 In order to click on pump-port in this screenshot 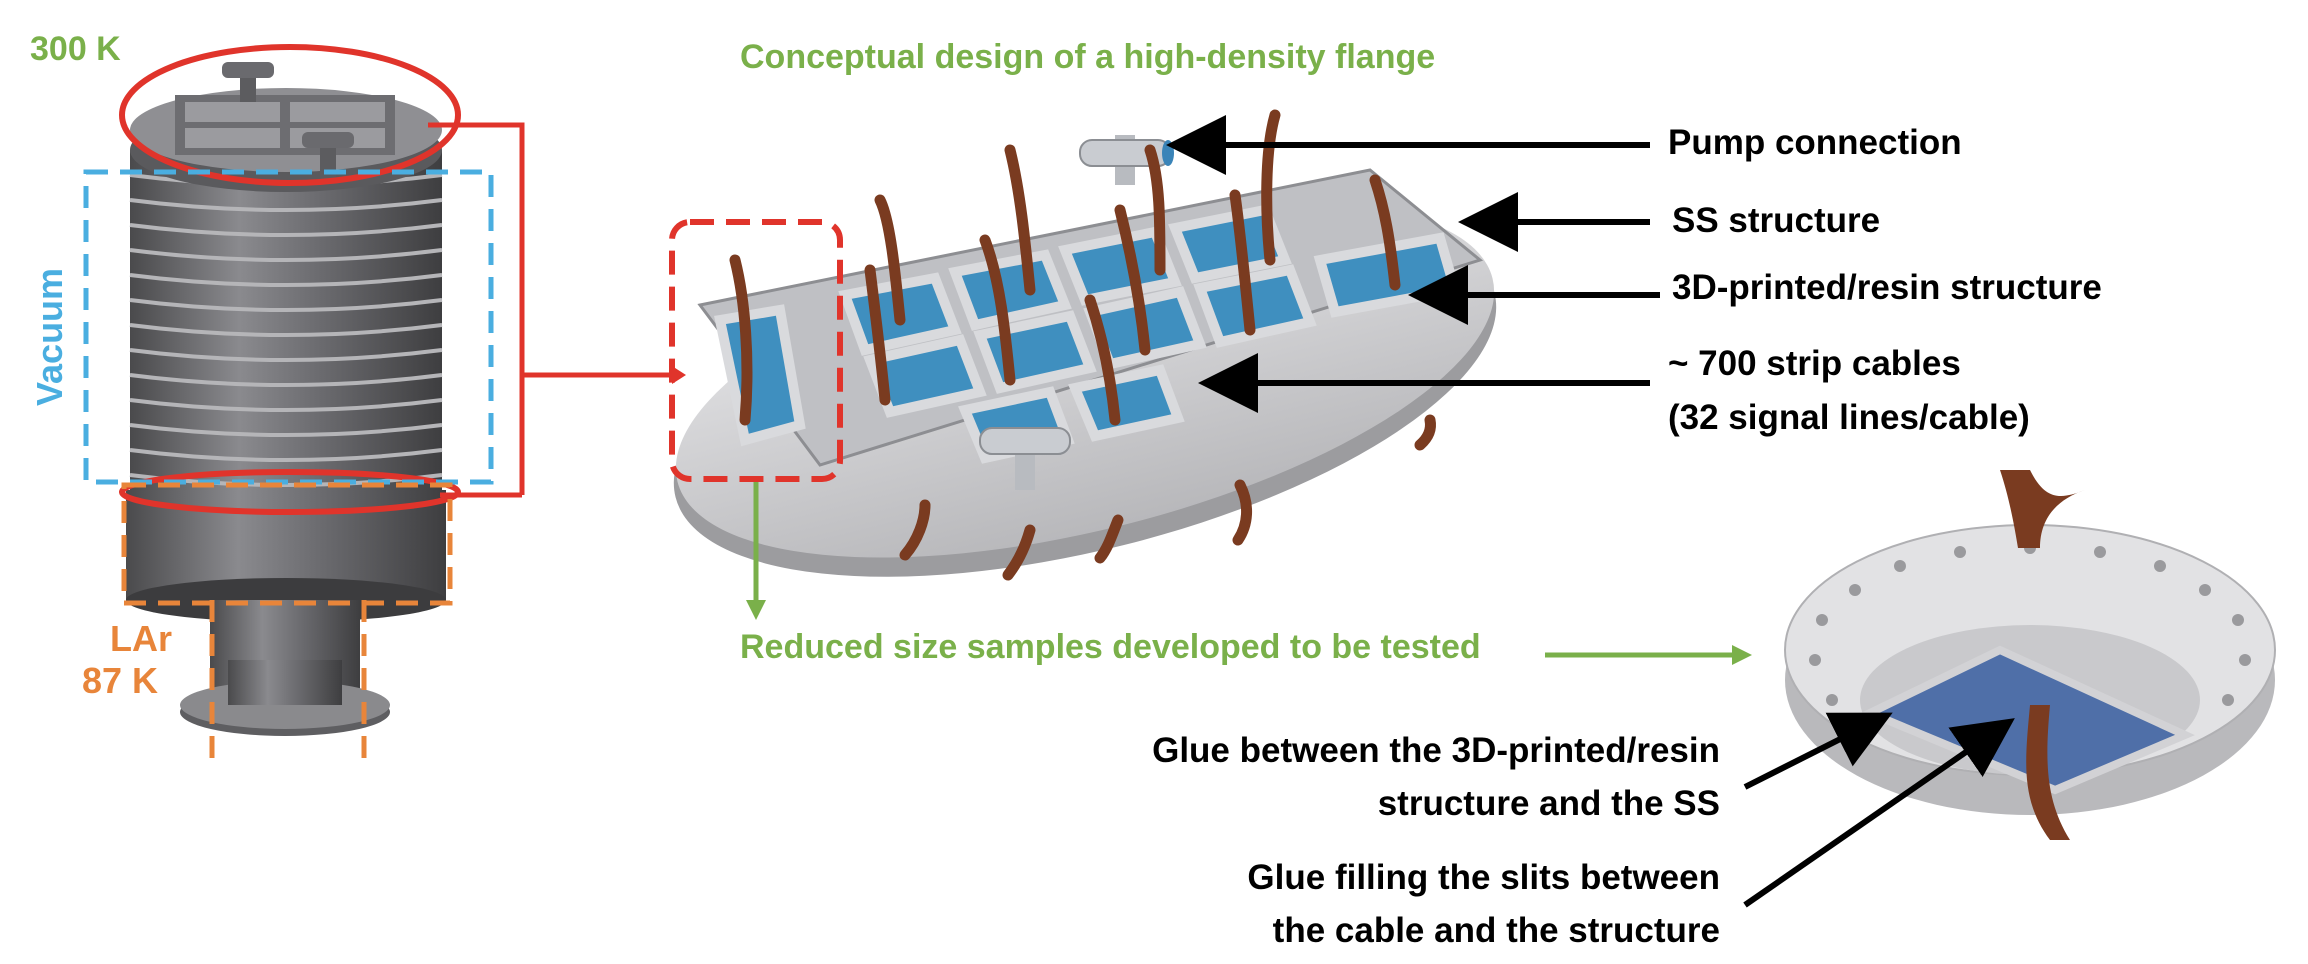, I will do `click(1168, 153)`.